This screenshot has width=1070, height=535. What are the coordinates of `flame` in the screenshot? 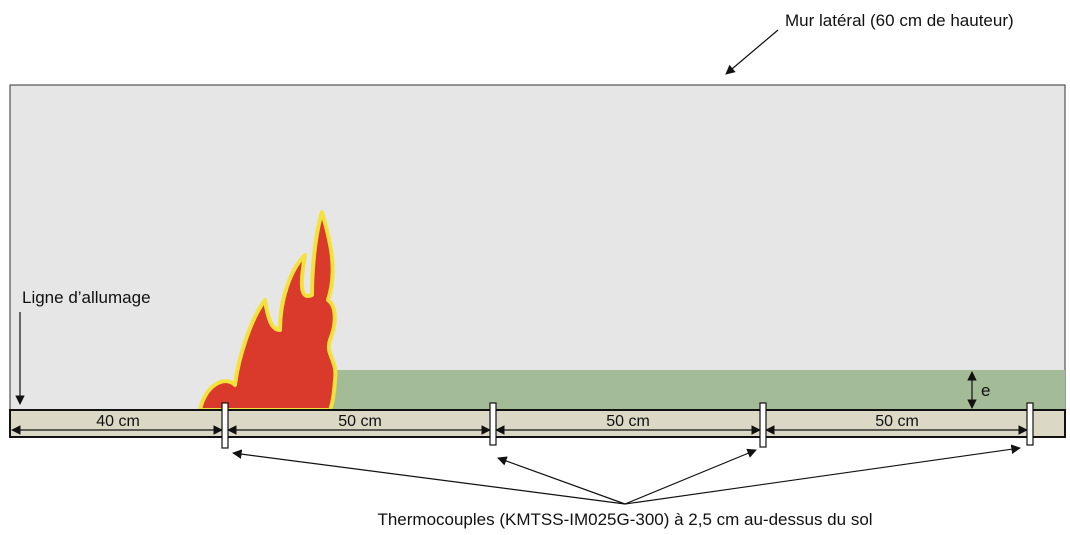 It's located at (268, 311).